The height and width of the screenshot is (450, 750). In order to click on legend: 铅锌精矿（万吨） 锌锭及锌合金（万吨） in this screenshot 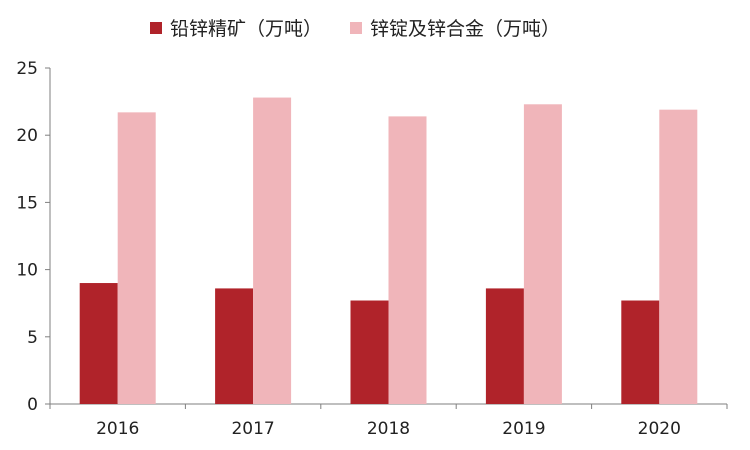, I will do `click(355, 27)`.